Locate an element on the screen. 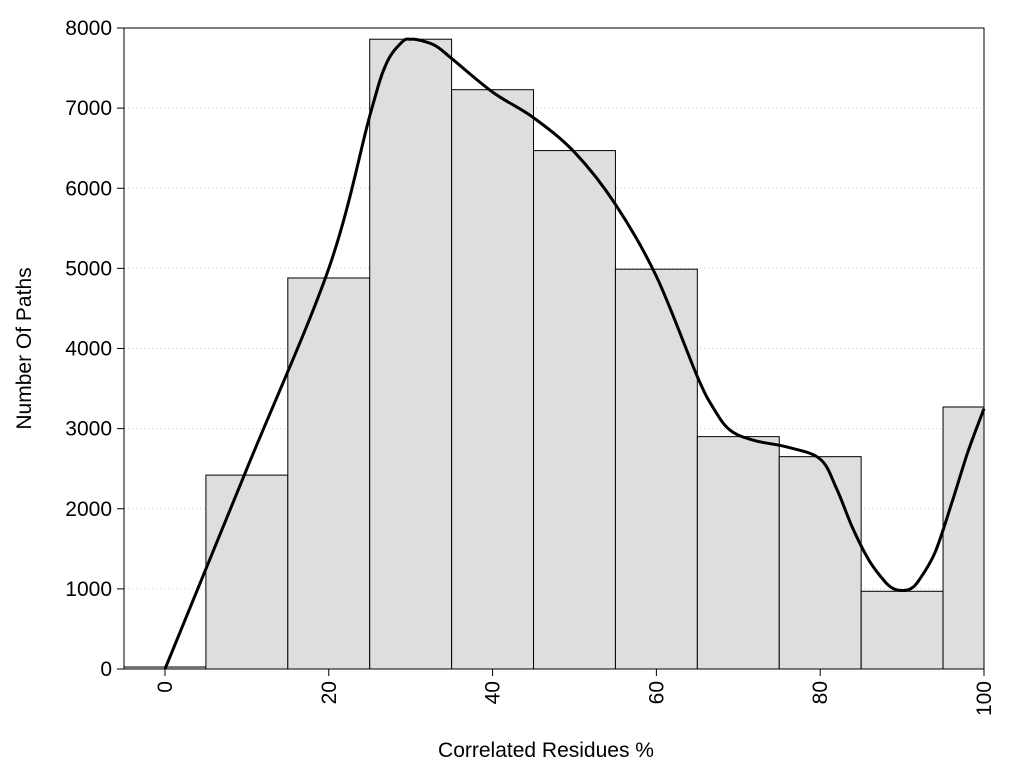 This screenshot has height=768, width=1024. y-tick-label: 5000 is located at coordinates (88, 268).